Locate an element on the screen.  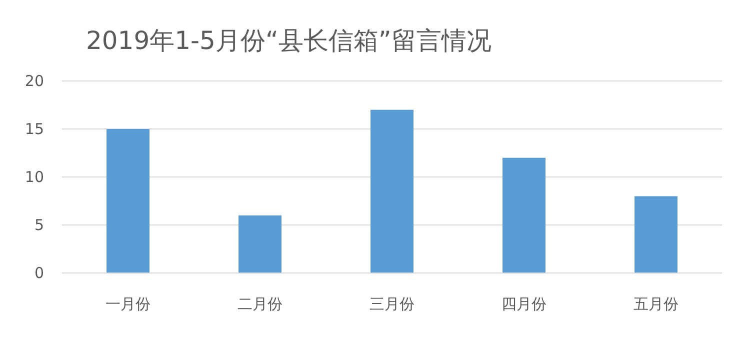
ytick: 0 is located at coordinates (39, 273).